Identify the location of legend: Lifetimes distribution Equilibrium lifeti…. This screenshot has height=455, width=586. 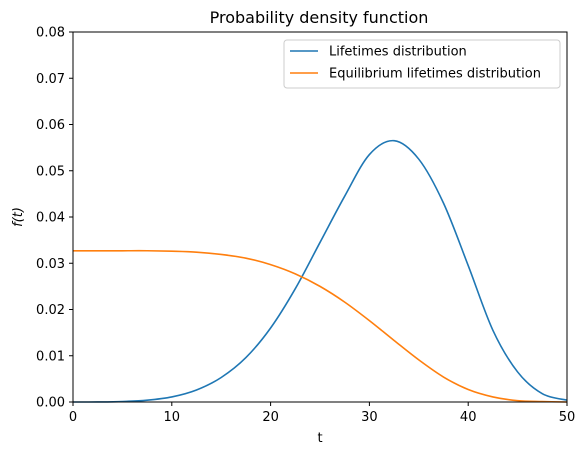
(422, 64).